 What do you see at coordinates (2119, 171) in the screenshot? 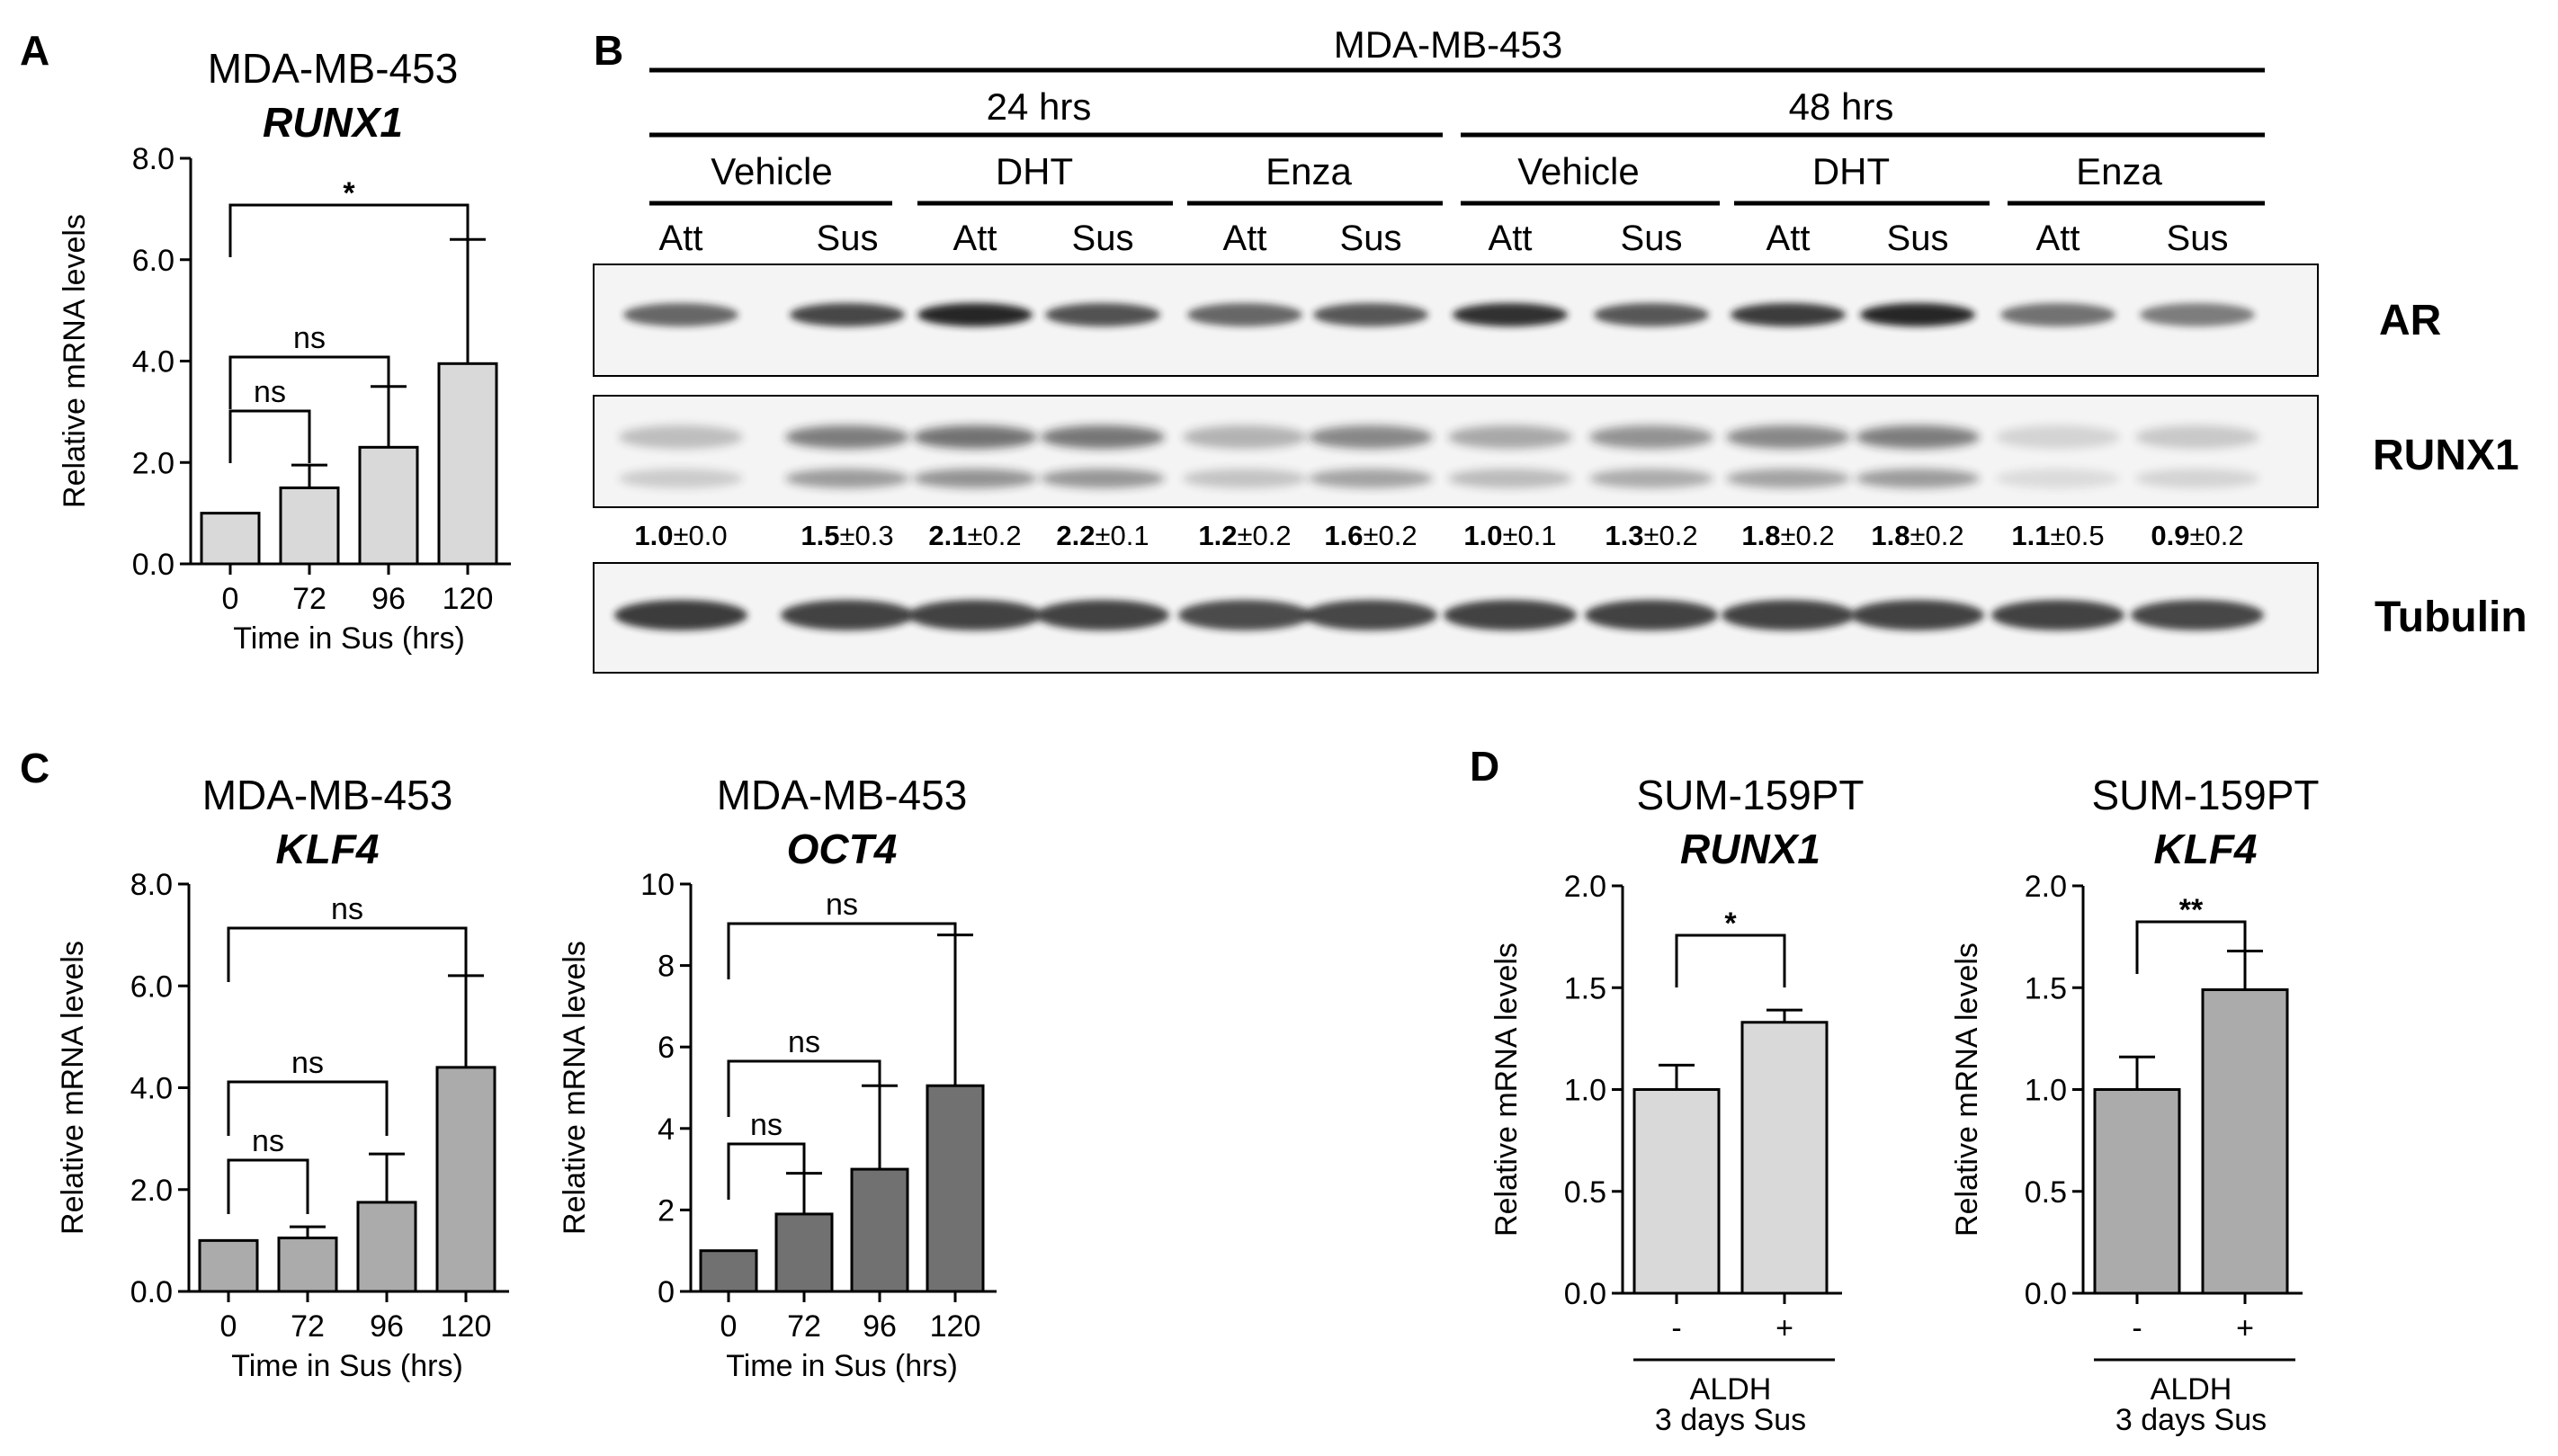
I see `condition-enza-48: Enza` at bounding box center [2119, 171].